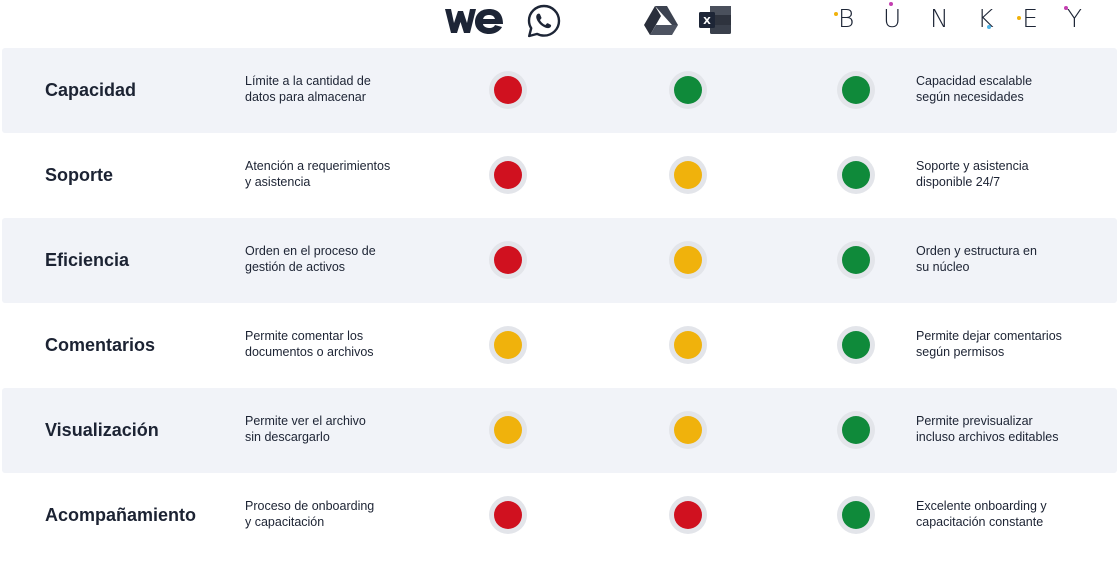 The image size is (1119, 562). What do you see at coordinates (844, 19) in the screenshot?
I see `bunkey-letter: B` at bounding box center [844, 19].